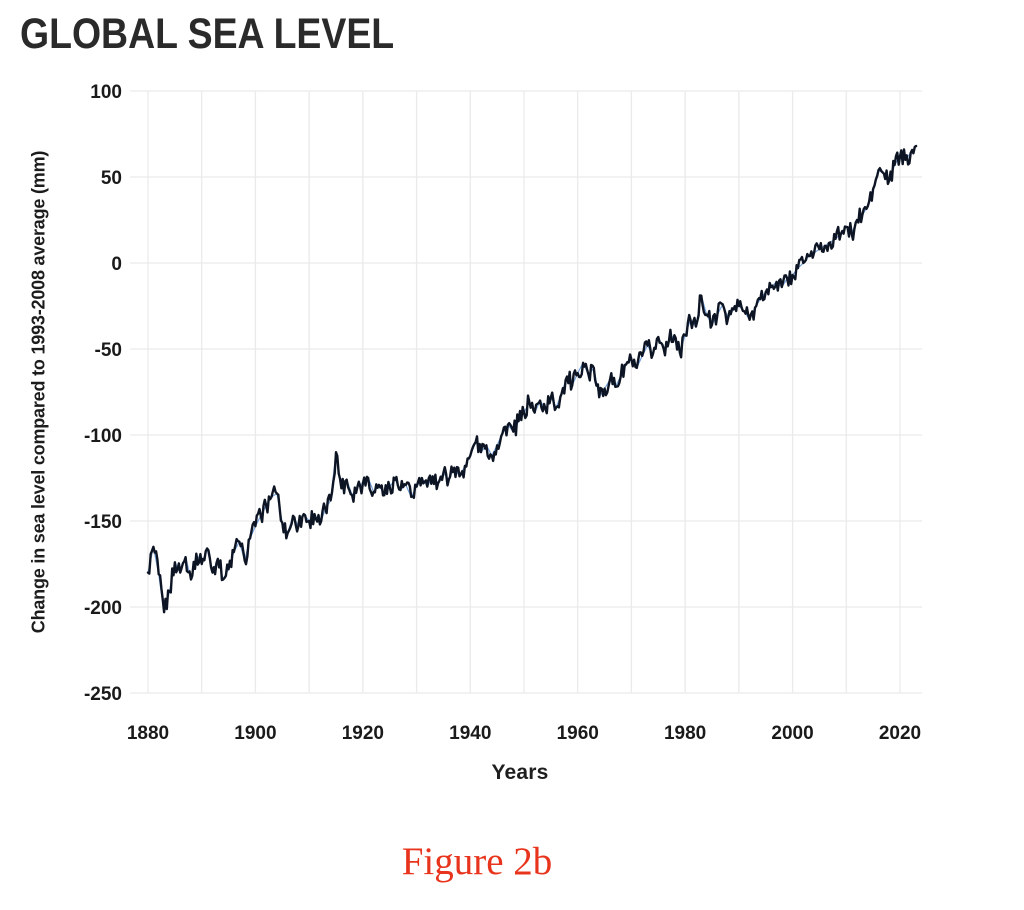 This screenshot has height=910, width=1024. I want to click on chart-title: GLOBAL SEA LEVEL, so click(207, 34).